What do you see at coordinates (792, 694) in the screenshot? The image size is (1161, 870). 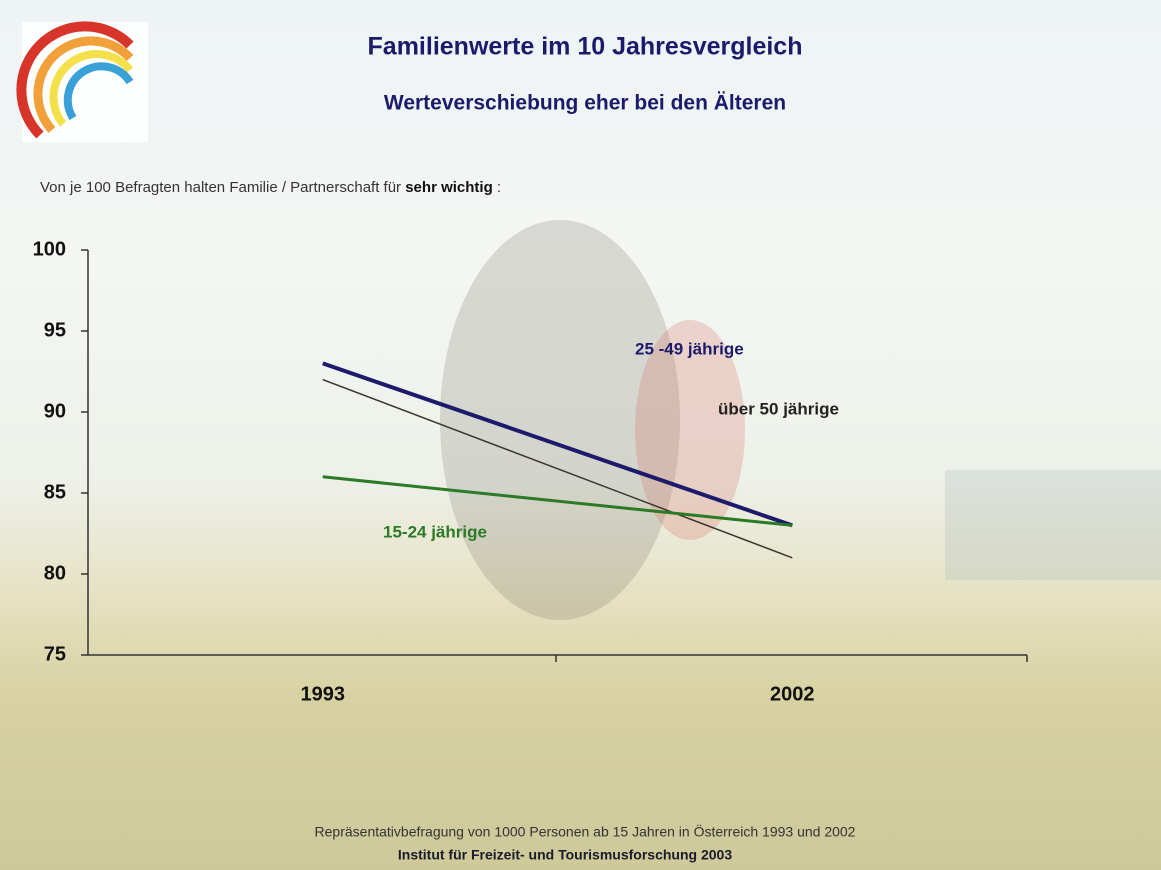 I see `x-tick-label: 2002` at bounding box center [792, 694].